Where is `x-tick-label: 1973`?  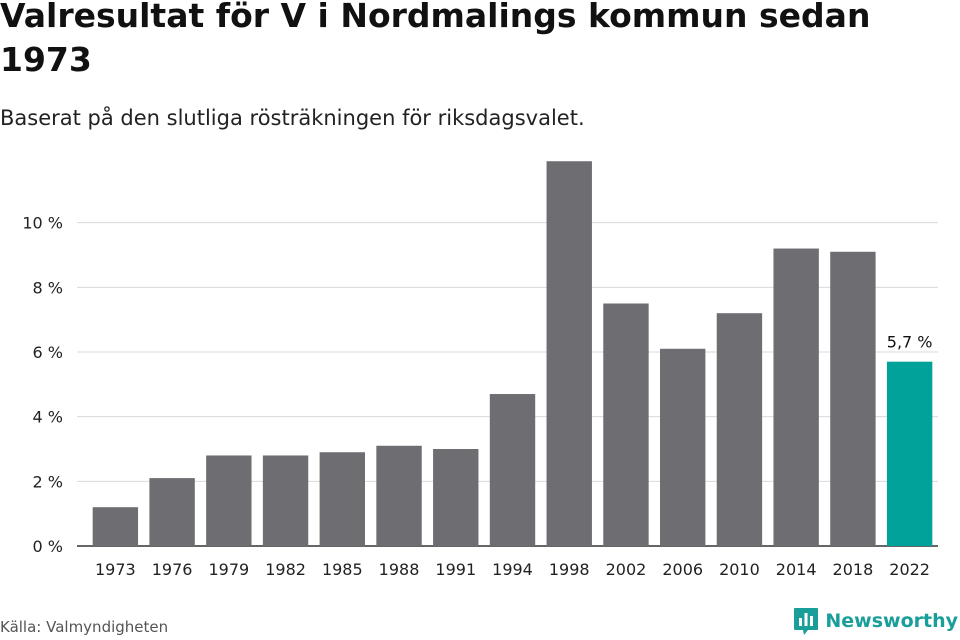
x-tick-label: 1973 is located at coordinates (115, 569).